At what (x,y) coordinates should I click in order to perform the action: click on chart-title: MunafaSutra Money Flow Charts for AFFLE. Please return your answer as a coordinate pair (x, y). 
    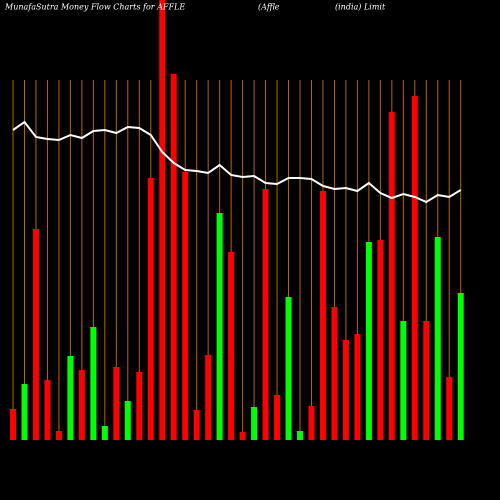
    Looking at the image, I should click on (94, 7).